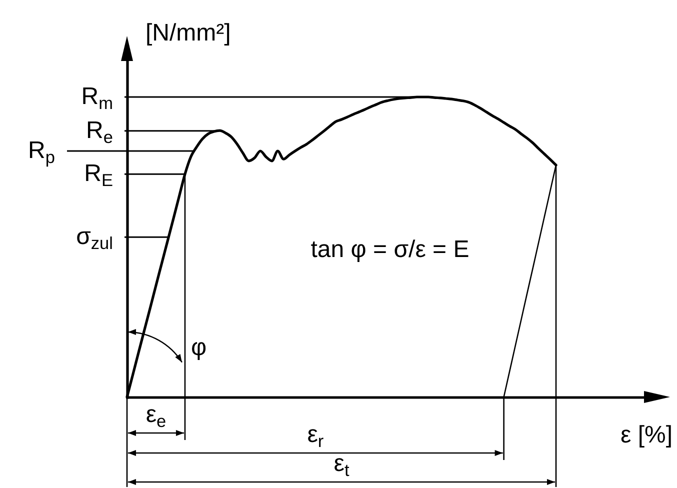 The width and height of the screenshot is (677, 488). What do you see at coordinates (390, 249) in the screenshot?
I see `annotation: tan φ = σ/ε = E` at bounding box center [390, 249].